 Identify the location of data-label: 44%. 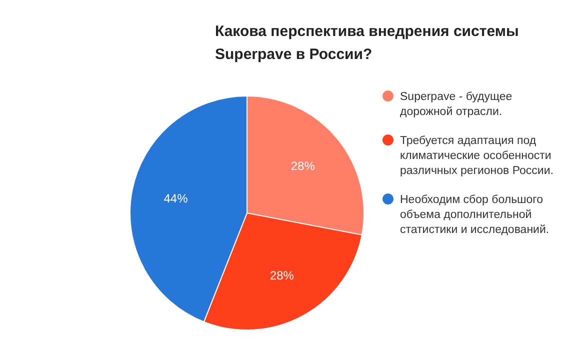
(176, 199).